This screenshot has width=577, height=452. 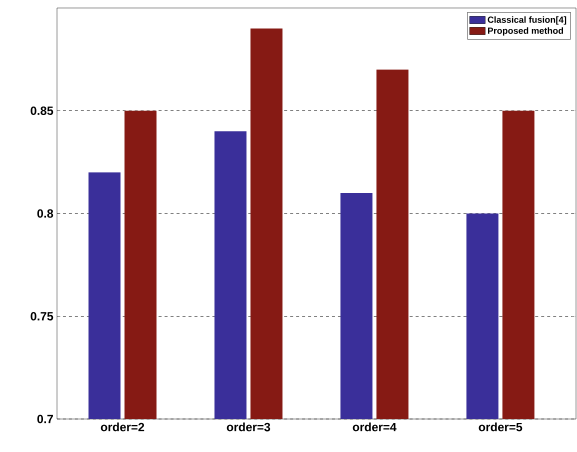 What do you see at coordinates (248, 427) in the screenshot?
I see `x-tick-label: order=3` at bounding box center [248, 427].